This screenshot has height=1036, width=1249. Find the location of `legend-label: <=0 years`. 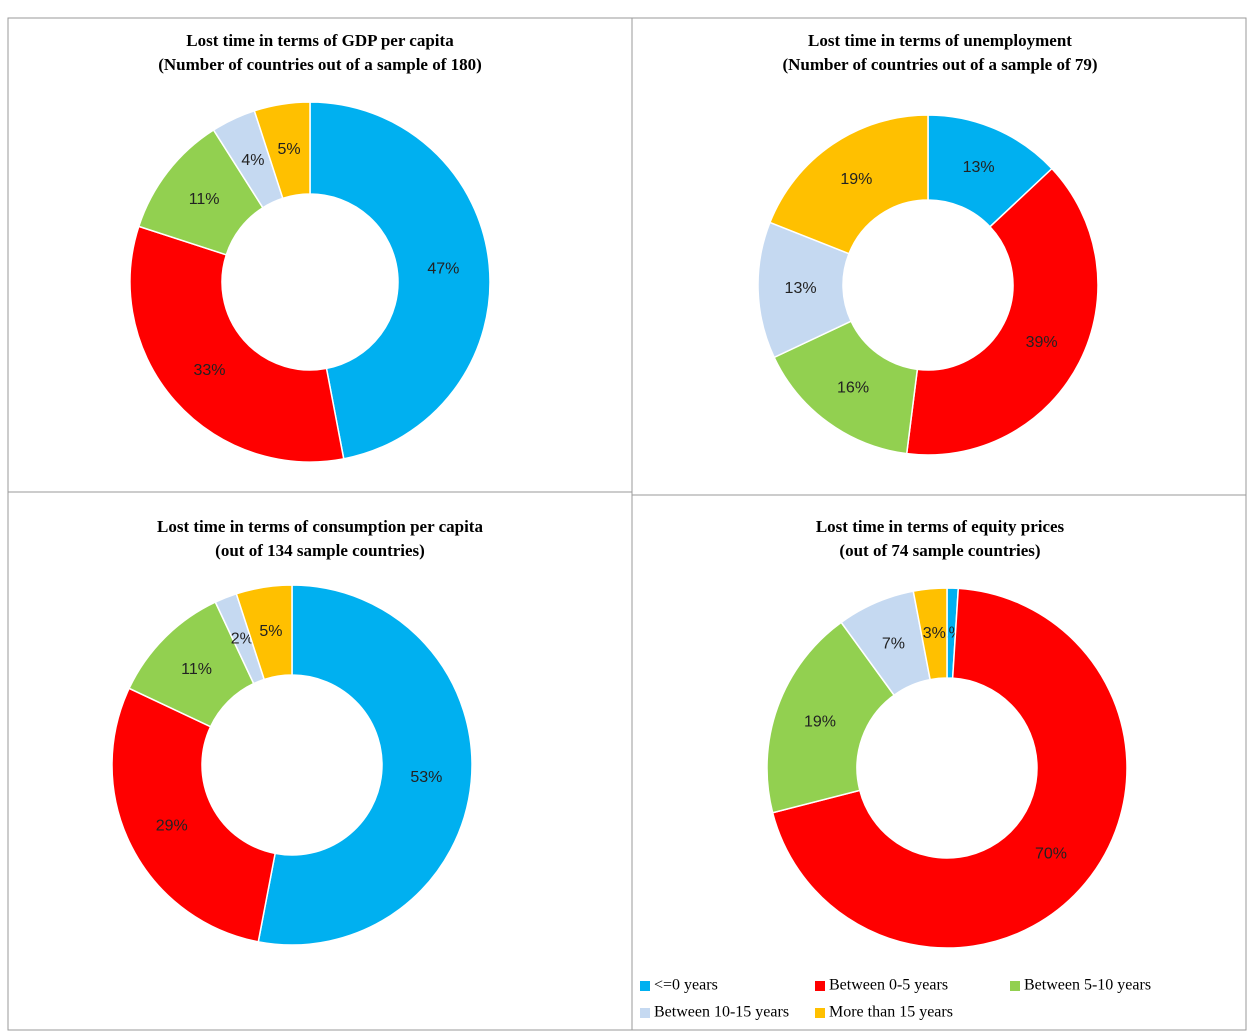

legend-label: <=0 years is located at coordinates (686, 985).